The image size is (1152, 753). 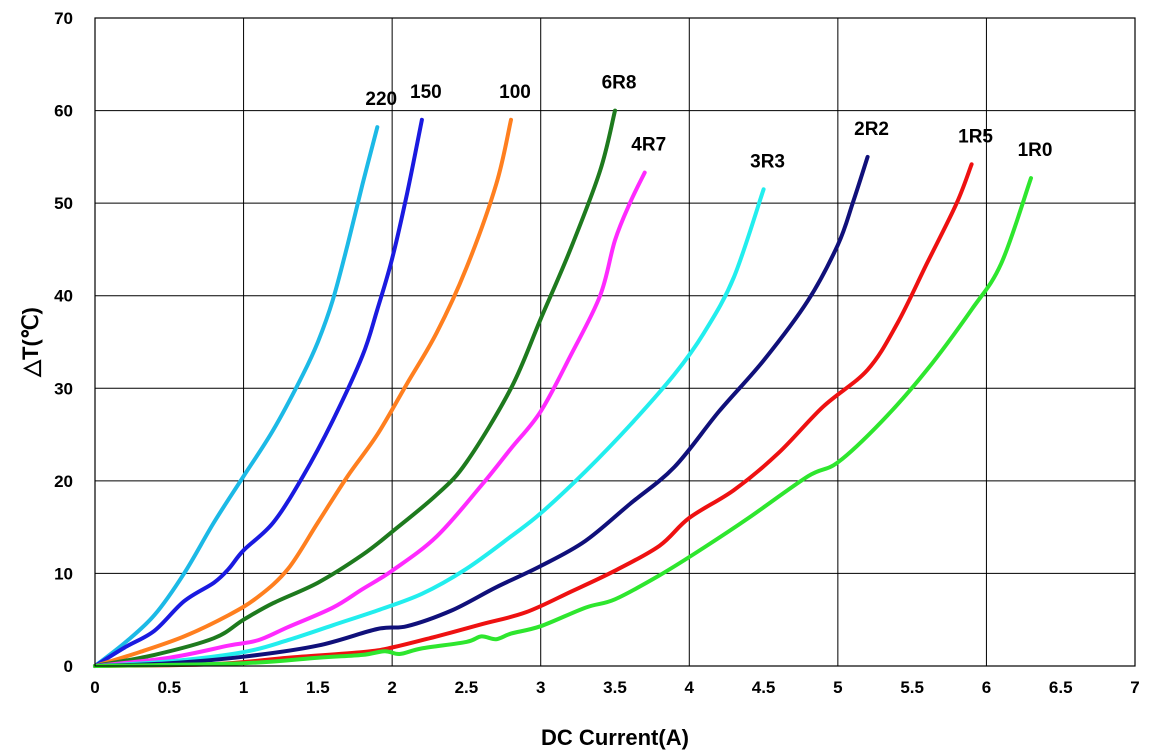 What do you see at coordinates (94, 687) in the screenshot?
I see `x-tick-label: 0` at bounding box center [94, 687].